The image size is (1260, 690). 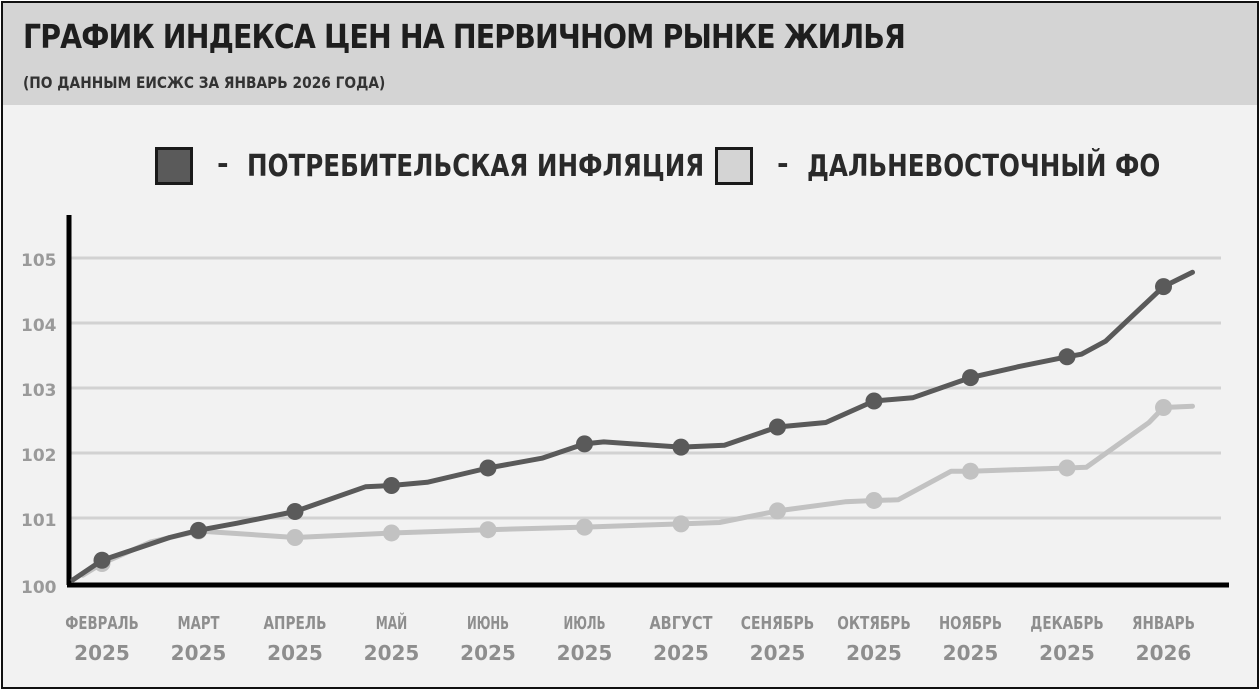 What do you see at coordinates (682, 623) in the screenshot?
I see `x-tick-label-month: АВГУСТ` at bounding box center [682, 623].